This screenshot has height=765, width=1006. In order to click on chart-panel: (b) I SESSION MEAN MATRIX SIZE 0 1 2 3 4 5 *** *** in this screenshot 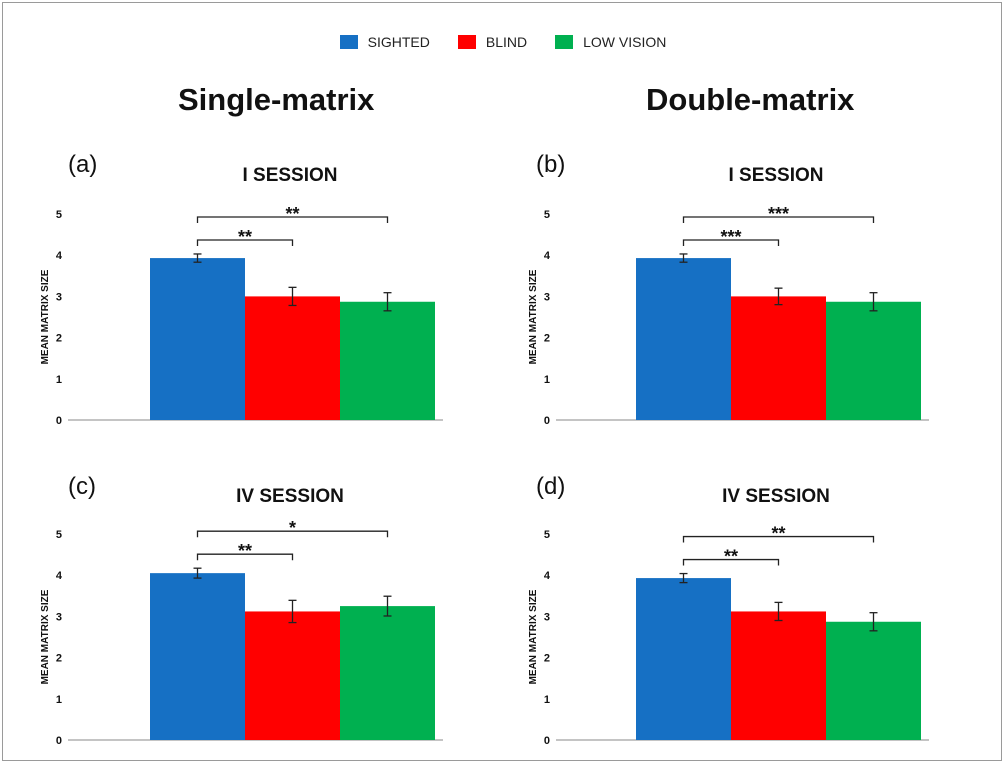, I will do `click(728, 289)`.